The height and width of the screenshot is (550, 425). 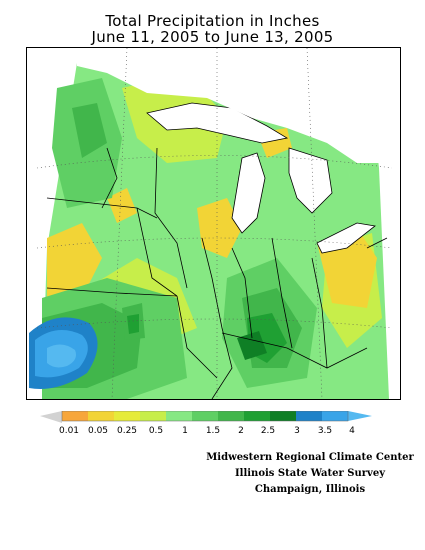 What do you see at coordinates (212, 37) in the screenshot?
I see `map-date-range: June 11, 2005 to June 13, 2005` at bounding box center [212, 37].